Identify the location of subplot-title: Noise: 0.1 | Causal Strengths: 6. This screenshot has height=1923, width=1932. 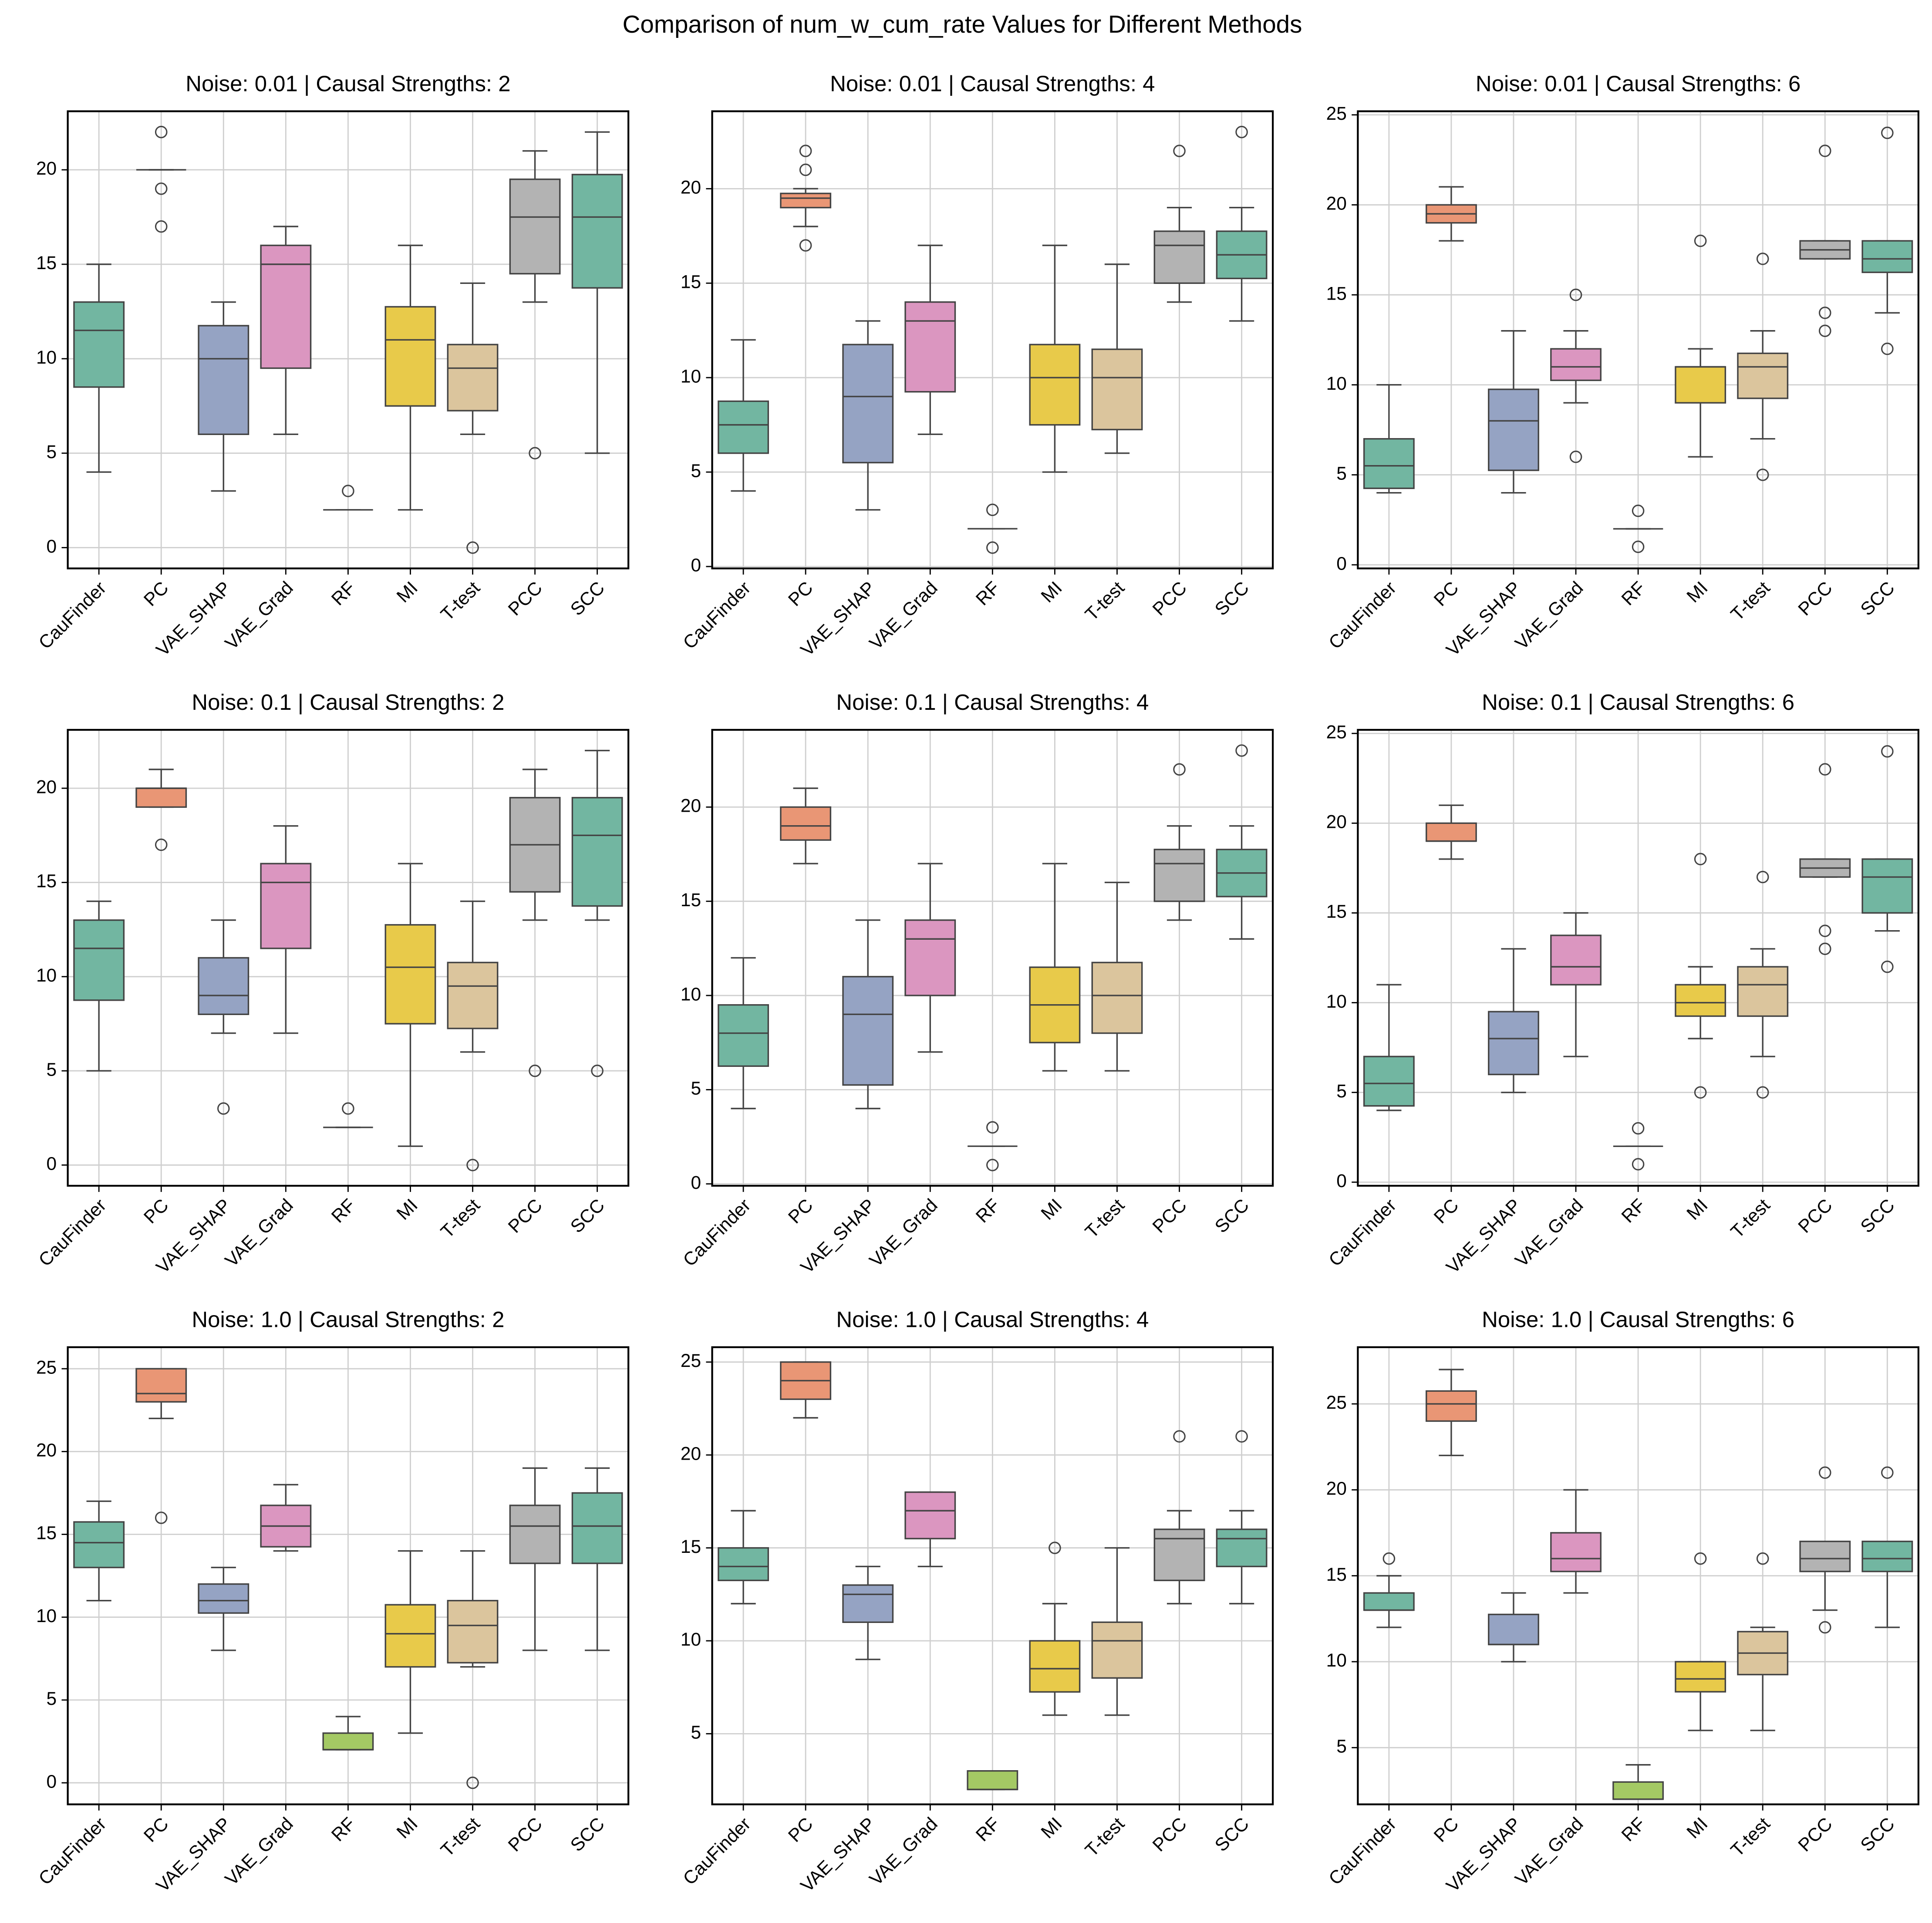
(1638, 702).